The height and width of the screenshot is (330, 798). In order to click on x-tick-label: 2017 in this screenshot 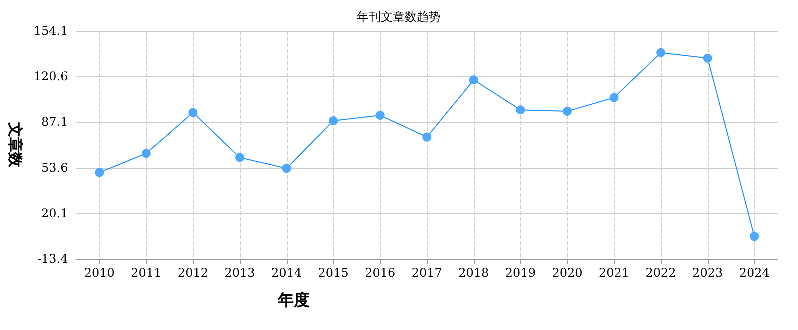, I will do `click(427, 273)`.